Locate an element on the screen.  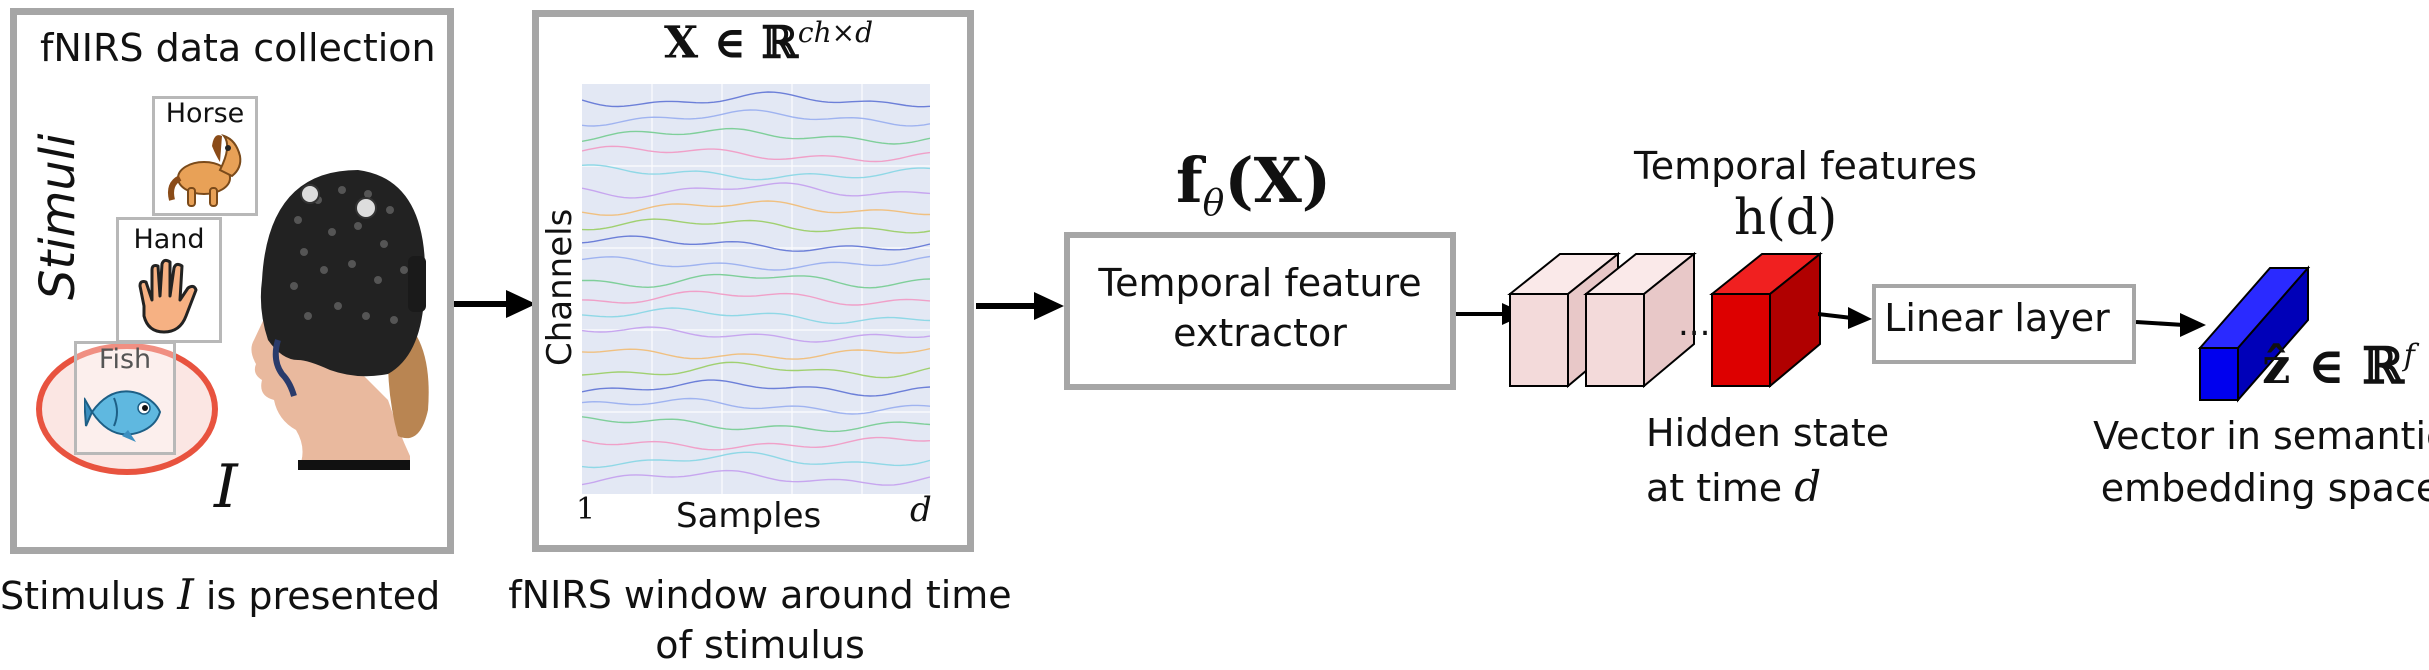
fnirs-signal-plot is located at coordinates (756, 289).